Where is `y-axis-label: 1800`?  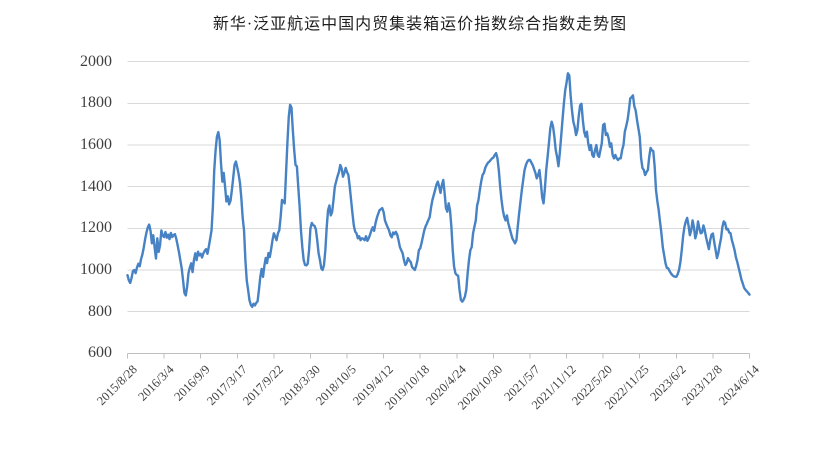
y-axis-label: 1800 is located at coordinates (96, 103).